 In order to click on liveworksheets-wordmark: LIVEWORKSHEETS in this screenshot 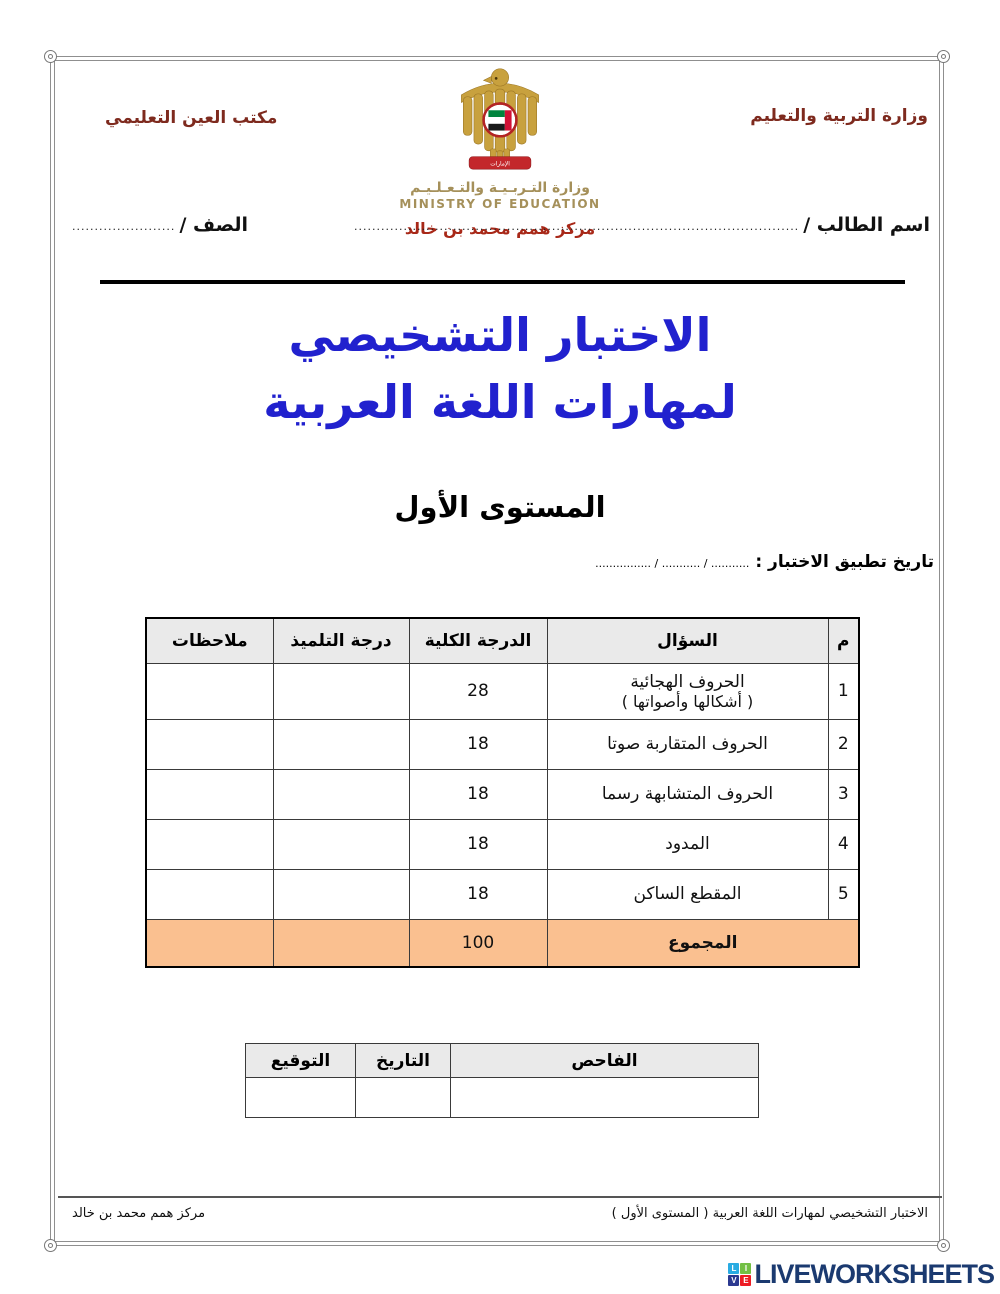, I will do `click(874, 1274)`.